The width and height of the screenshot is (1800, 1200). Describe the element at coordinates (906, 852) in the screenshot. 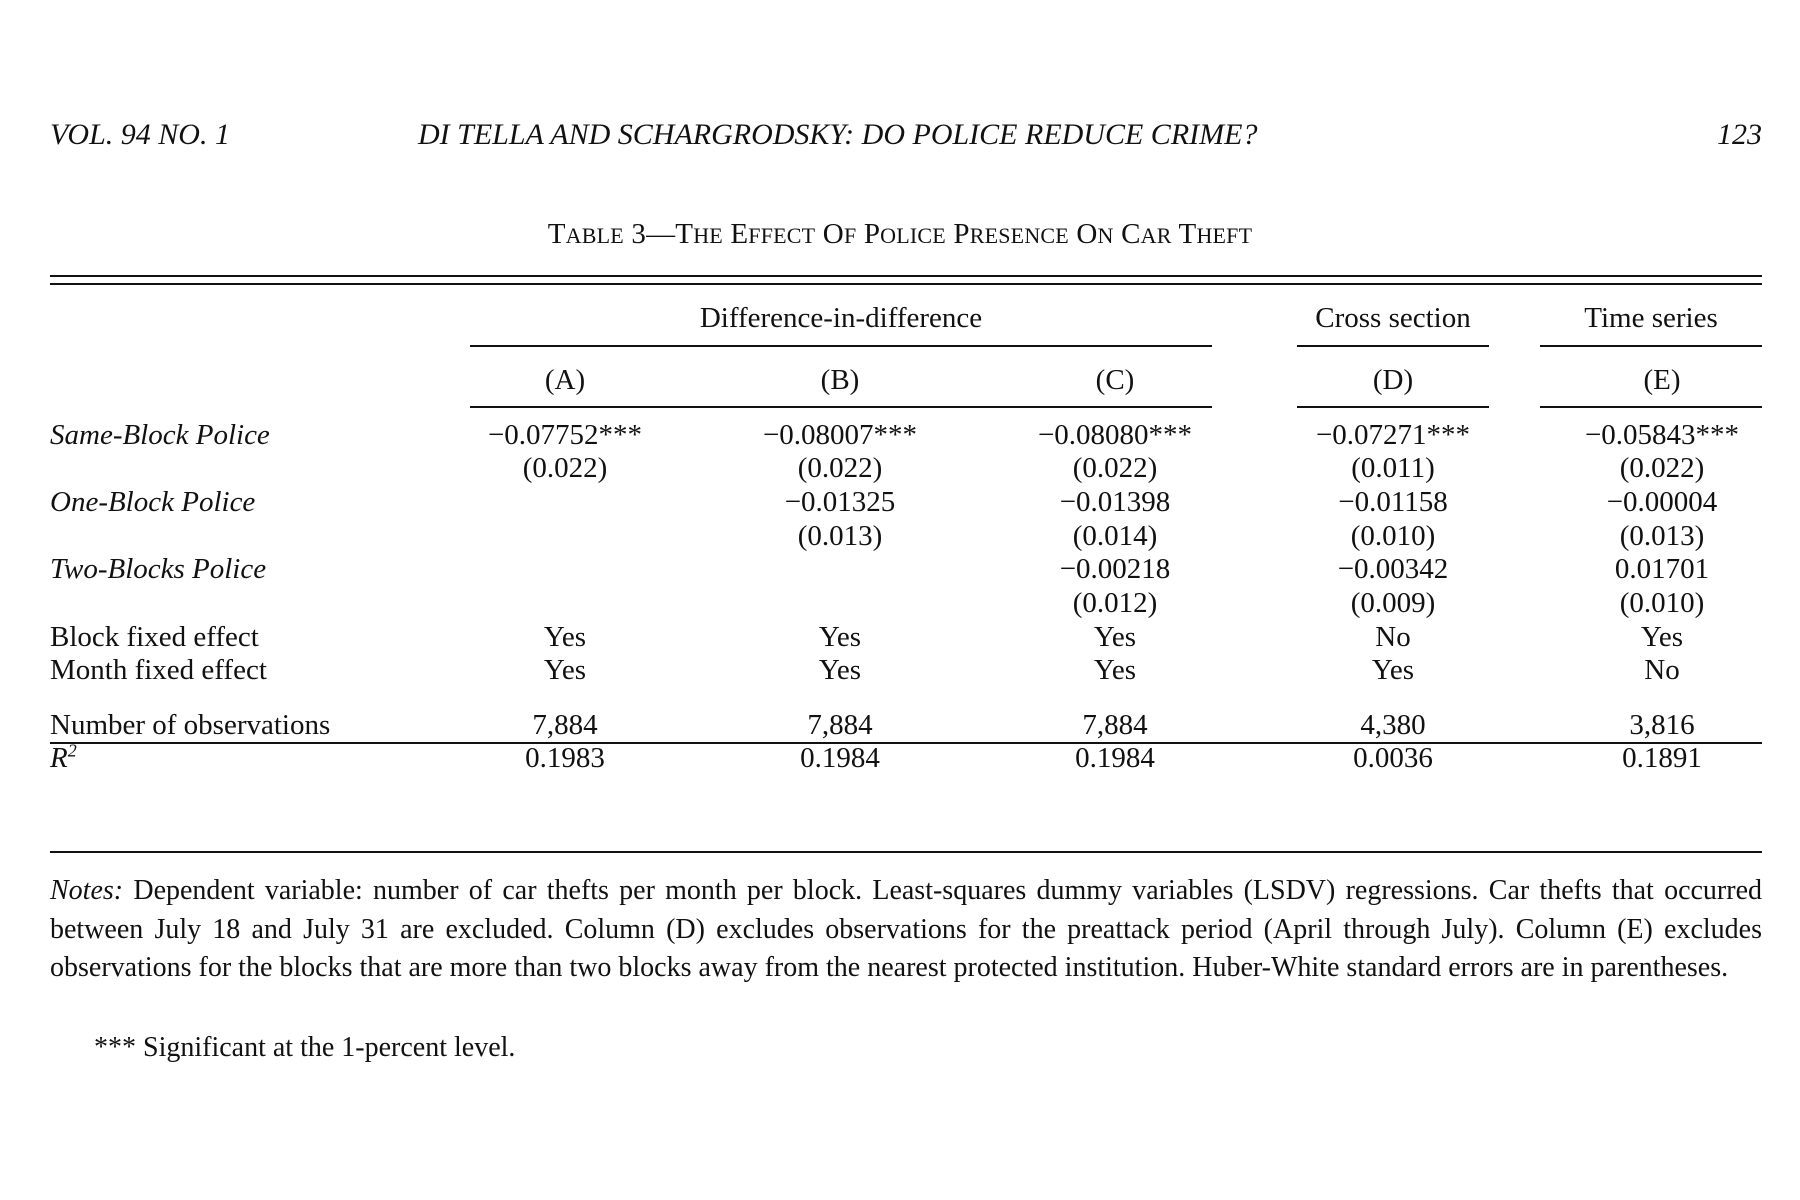

I see `table-bottom-rule` at that location.